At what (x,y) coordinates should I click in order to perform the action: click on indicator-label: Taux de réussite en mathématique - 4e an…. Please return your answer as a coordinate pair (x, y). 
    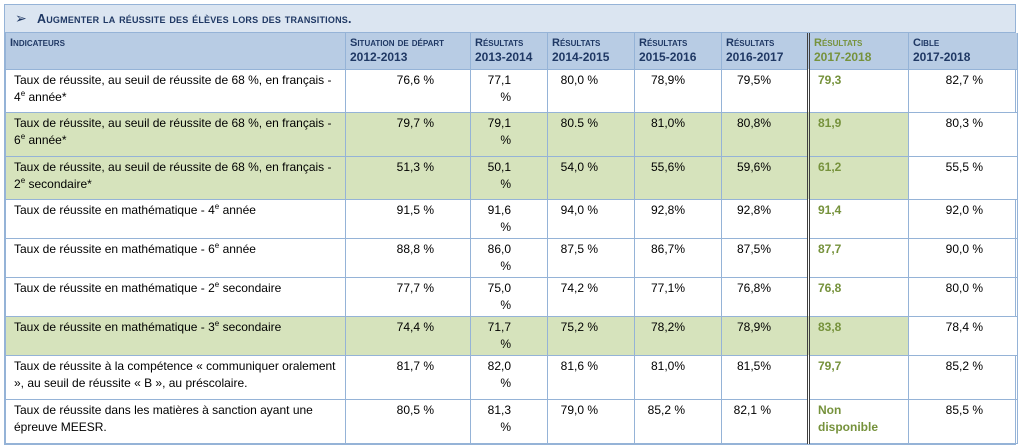
    Looking at the image, I should click on (175, 218).